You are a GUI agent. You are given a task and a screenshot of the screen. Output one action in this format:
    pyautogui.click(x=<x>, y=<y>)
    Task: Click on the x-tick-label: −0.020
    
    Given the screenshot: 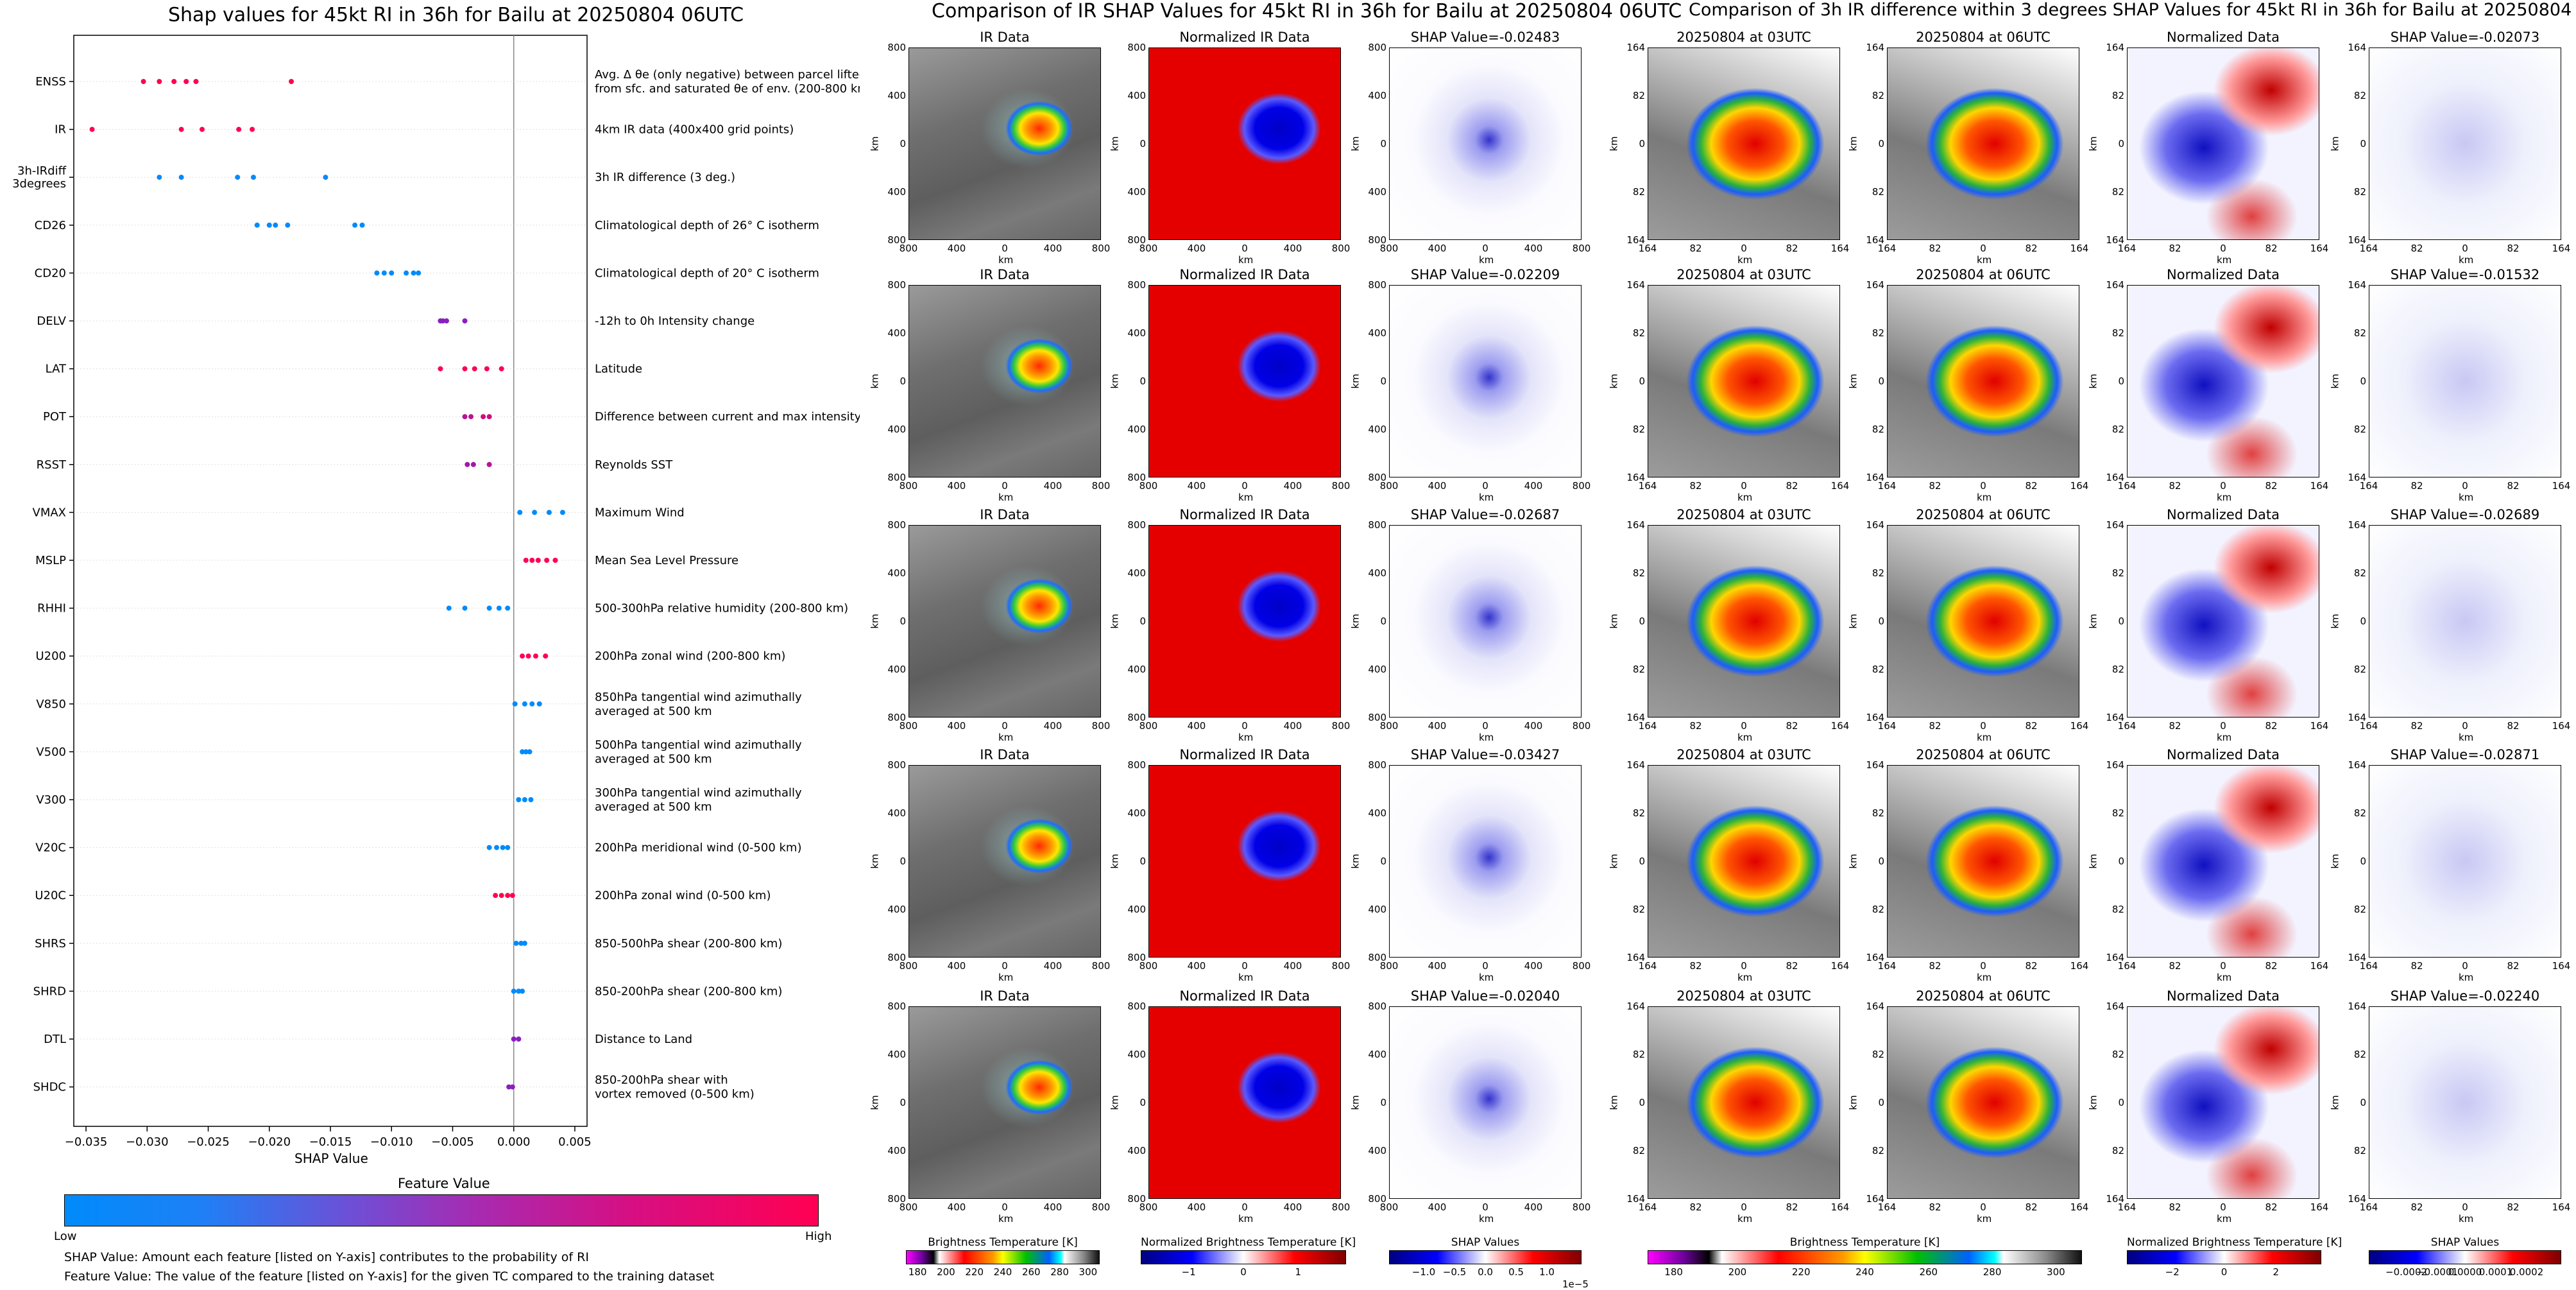 What is the action you would take?
    pyautogui.click(x=269, y=1142)
    